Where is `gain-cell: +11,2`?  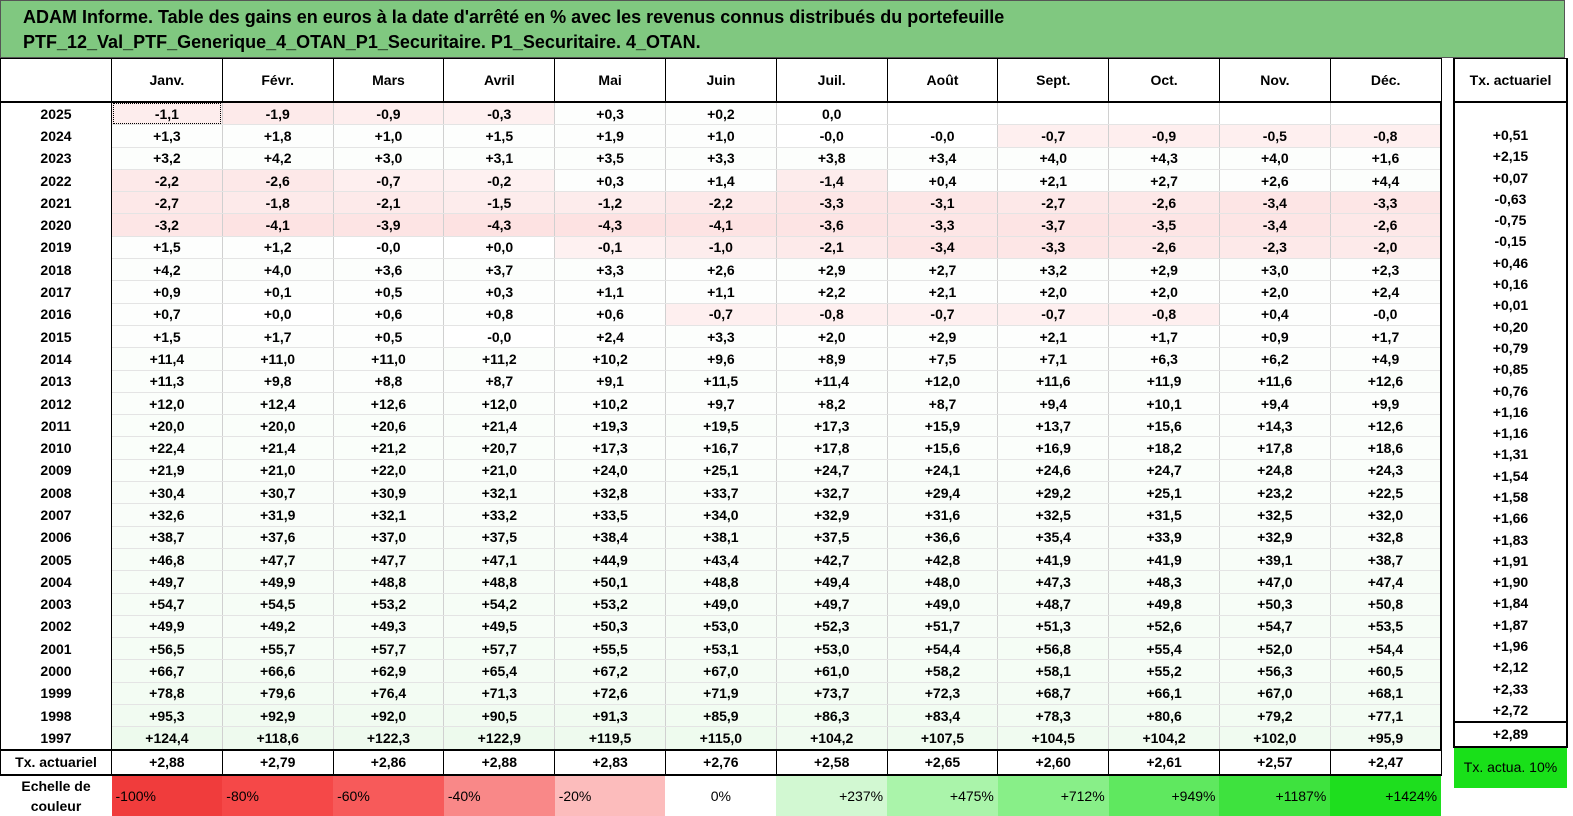 gain-cell: +11,2 is located at coordinates (499, 359).